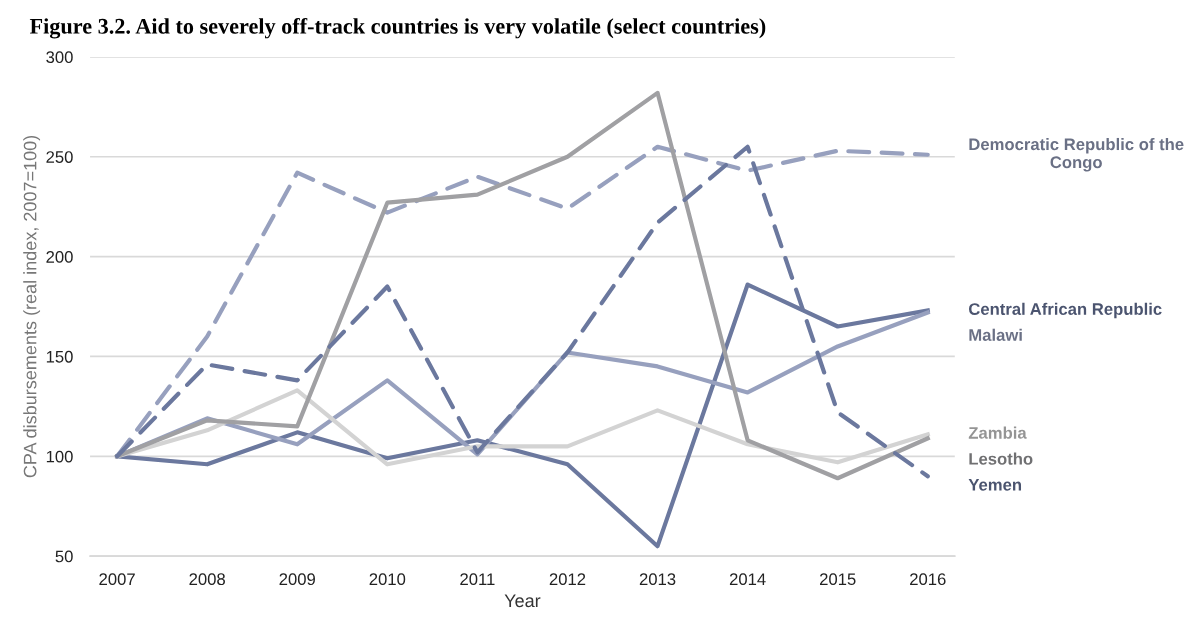 The image size is (1201, 632). Describe the element at coordinates (995, 485) in the screenshot. I see `text: Yemen` at that location.